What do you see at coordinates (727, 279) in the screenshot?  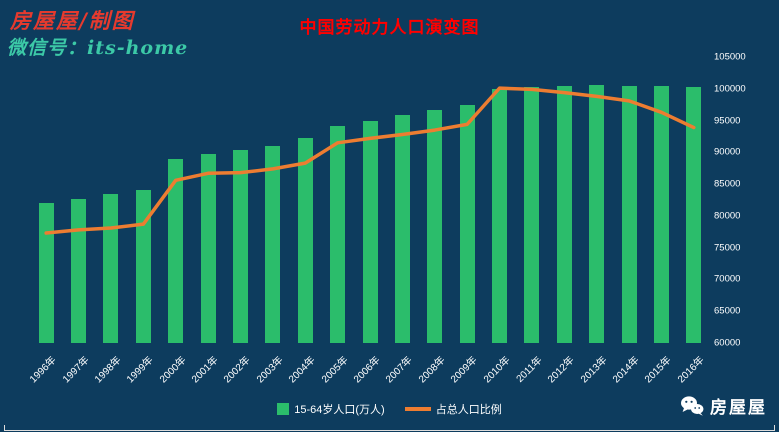 I see `y-tick-label: 70000` at bounding box center [727, 279].